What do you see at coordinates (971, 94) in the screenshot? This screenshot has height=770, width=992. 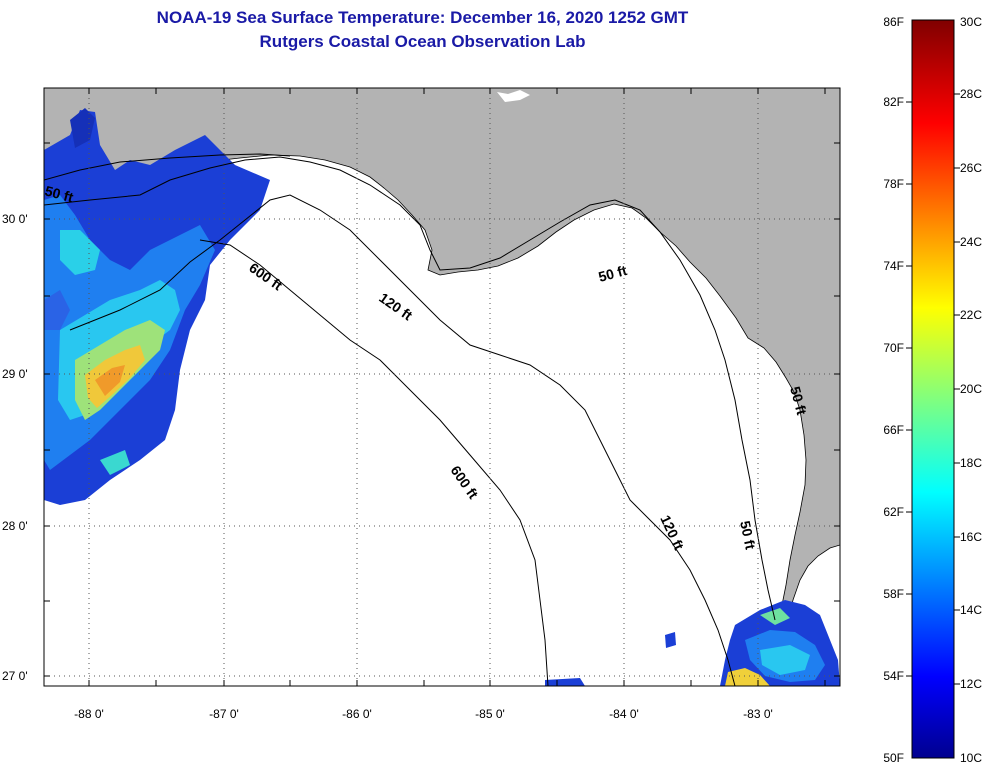 I see `colorbar-c-label: 28C` at bounding box center [971, 94].